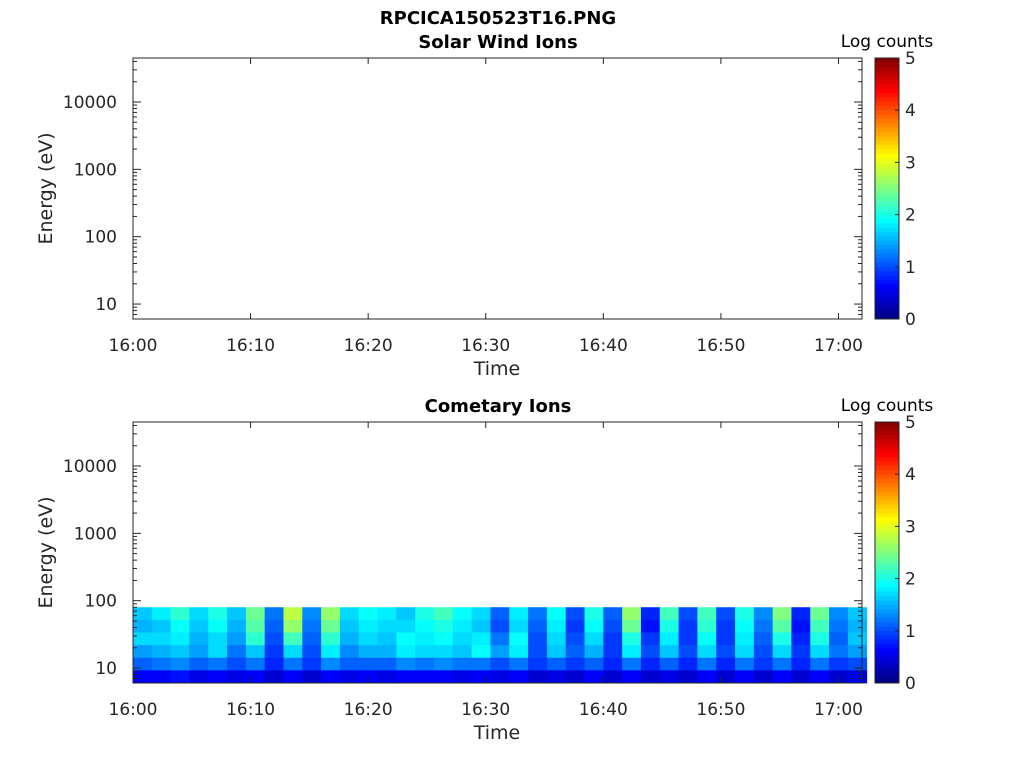  What do you see at coordinates (497, 733) in the screenshot?
I see `x-axis-label: Time` at bounding box center [497, 733].